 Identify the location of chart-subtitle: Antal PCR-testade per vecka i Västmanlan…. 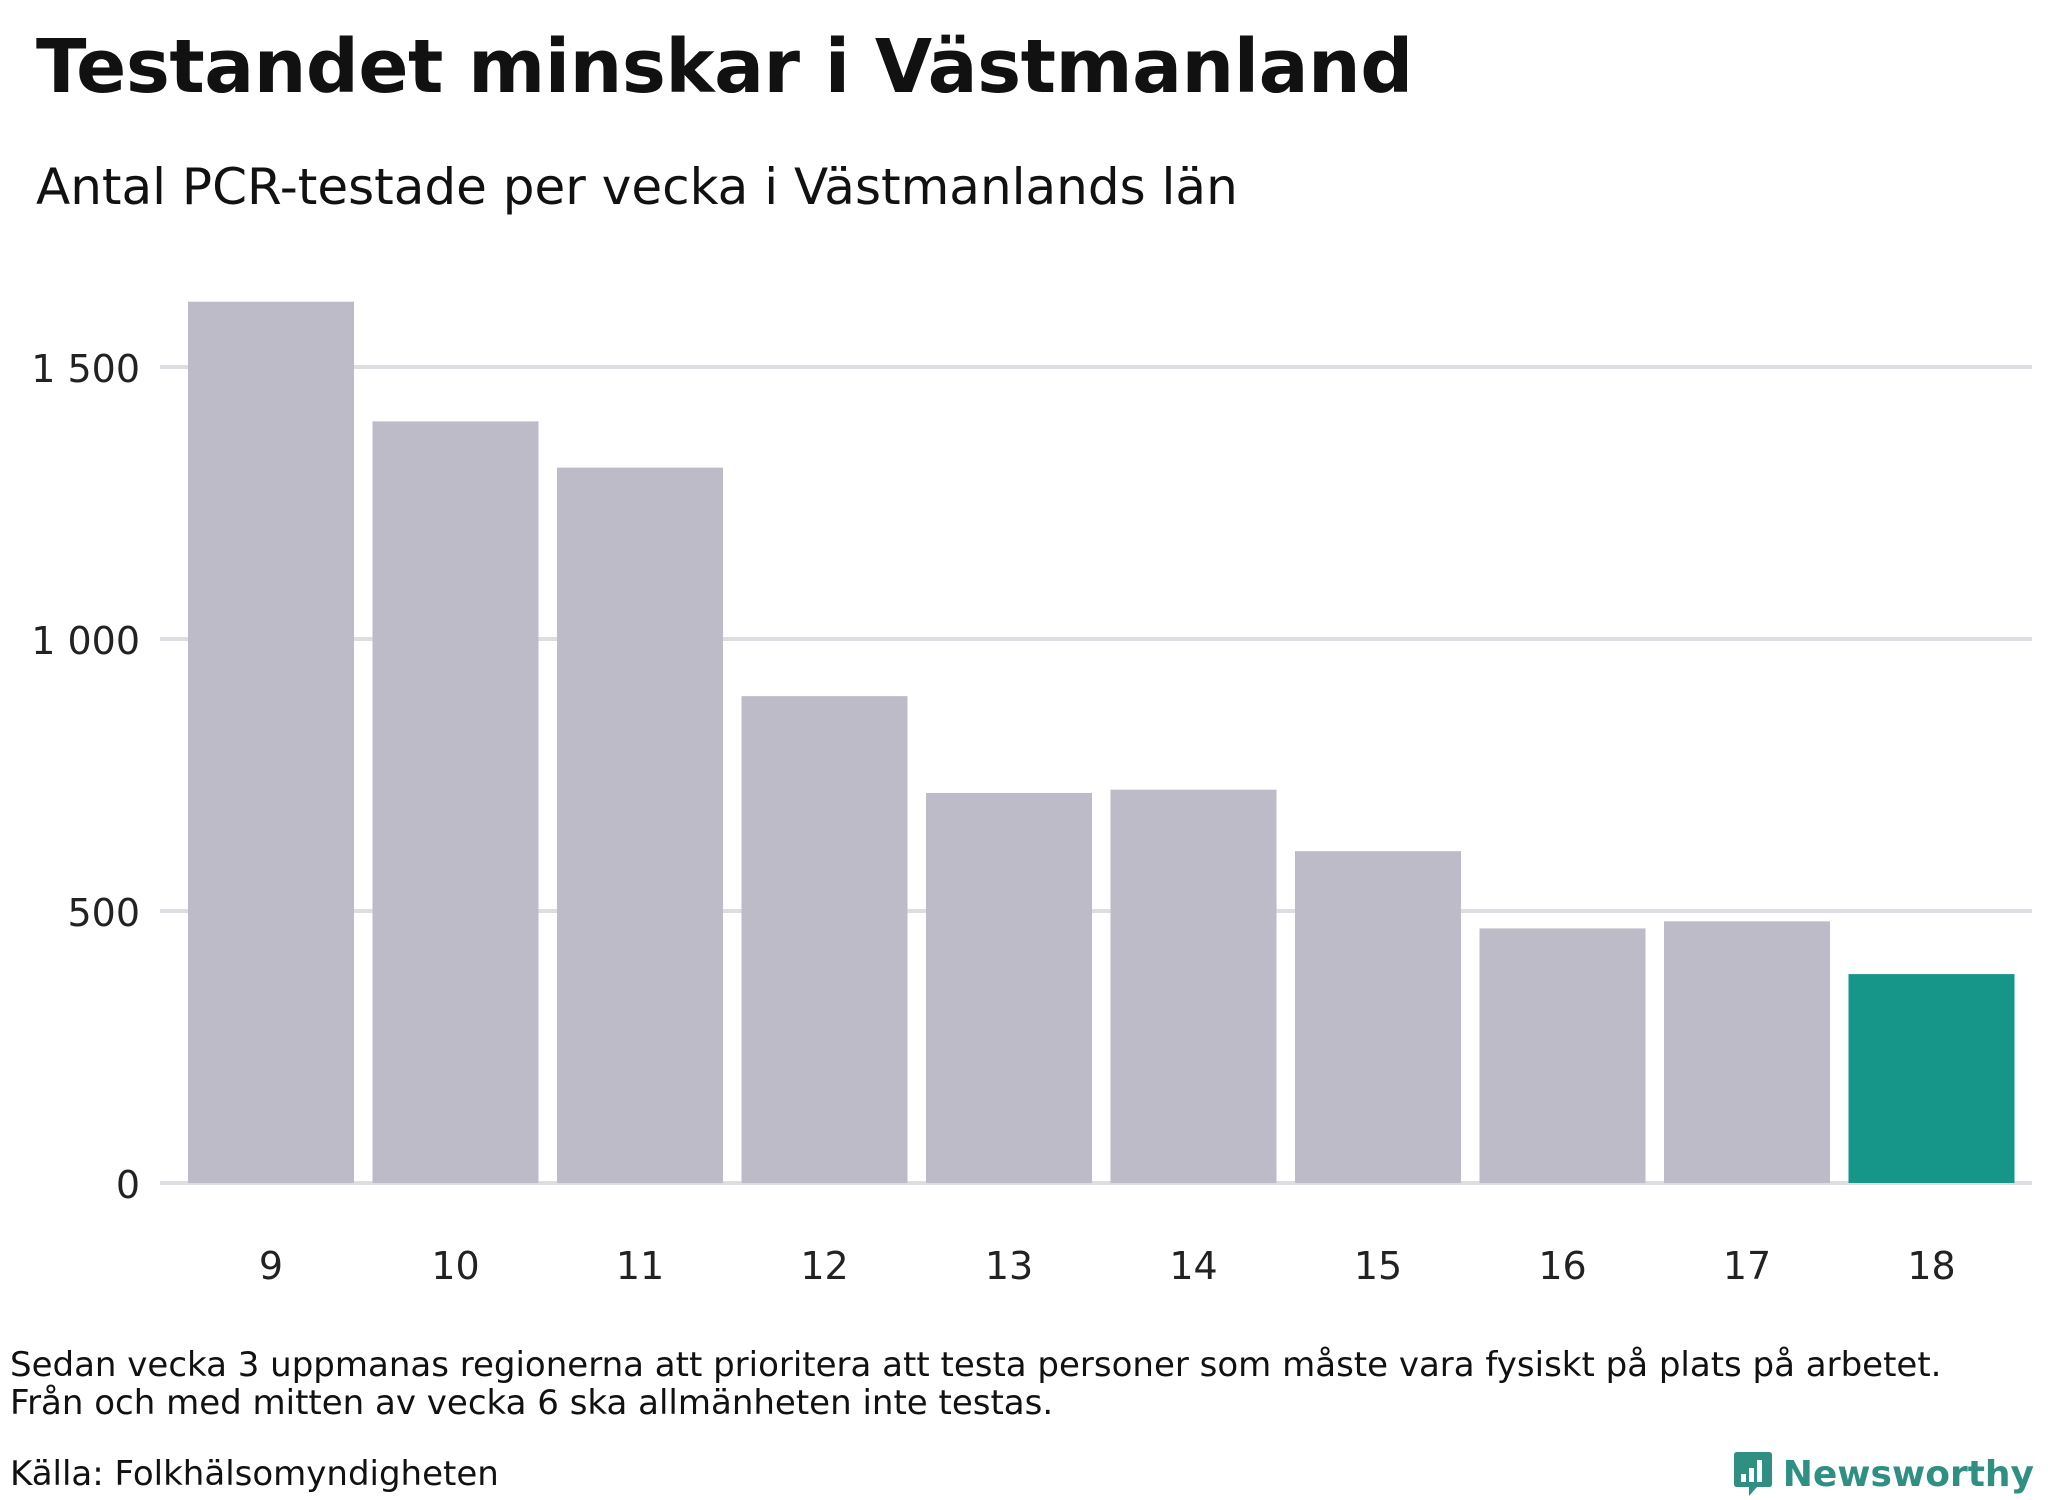
(637, 187).